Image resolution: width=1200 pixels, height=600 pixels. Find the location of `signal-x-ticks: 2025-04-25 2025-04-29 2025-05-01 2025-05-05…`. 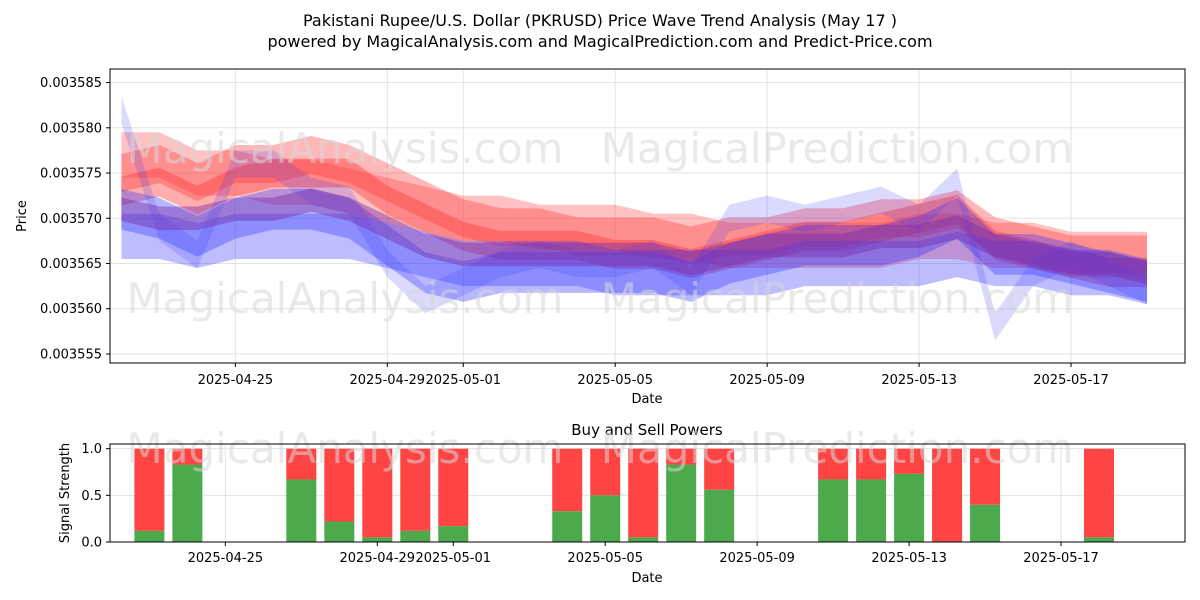

signal-x-ticks: 2025-04-25 2025-04-29 2025-05-01 2025-05-05… is located at coordinates (643, 554).